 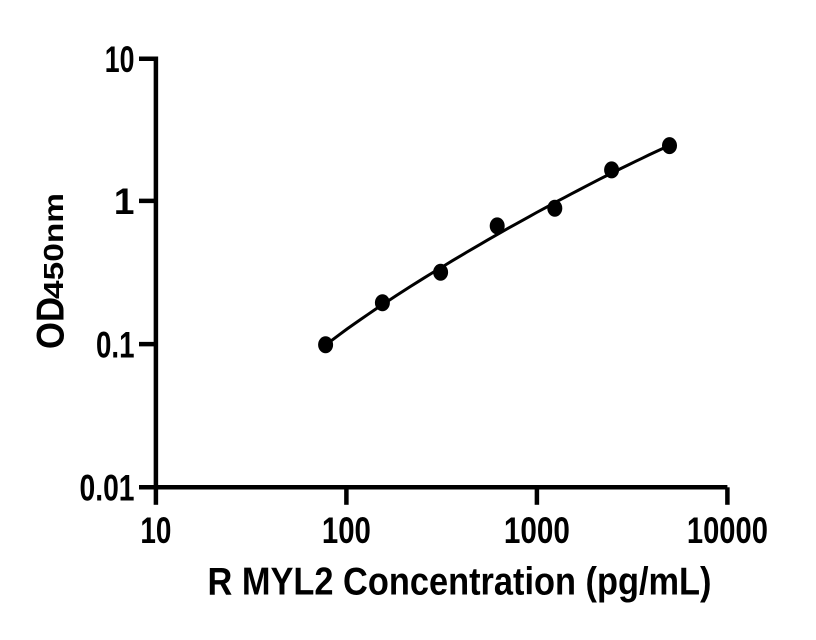 What do you see at coordinates (53, 246) in the screenshot?
I see `svg-text: 450nm` at bounding box center [53, 246].